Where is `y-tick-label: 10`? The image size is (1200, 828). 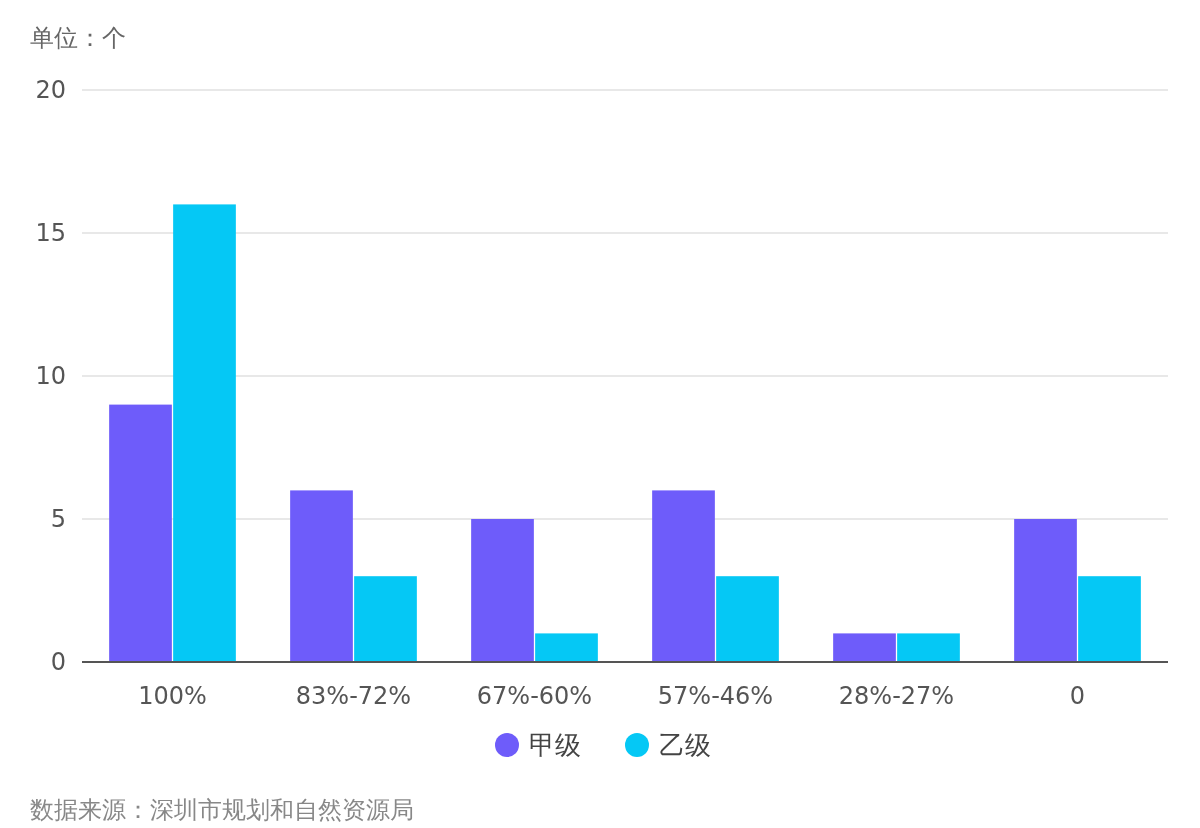
y-tick-label: 10 is located at coordinates (50, 376).